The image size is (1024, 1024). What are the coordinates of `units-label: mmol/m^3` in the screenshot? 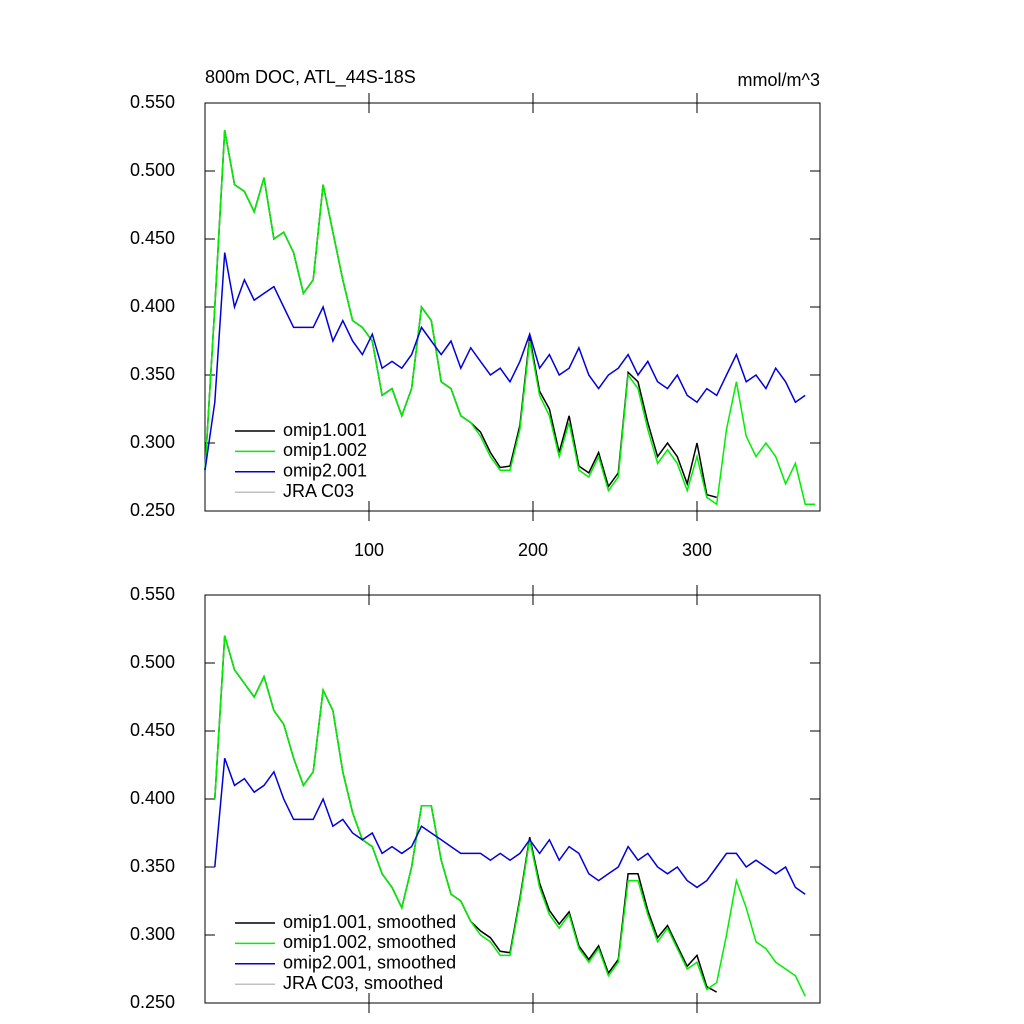 It's located at (779, 80).